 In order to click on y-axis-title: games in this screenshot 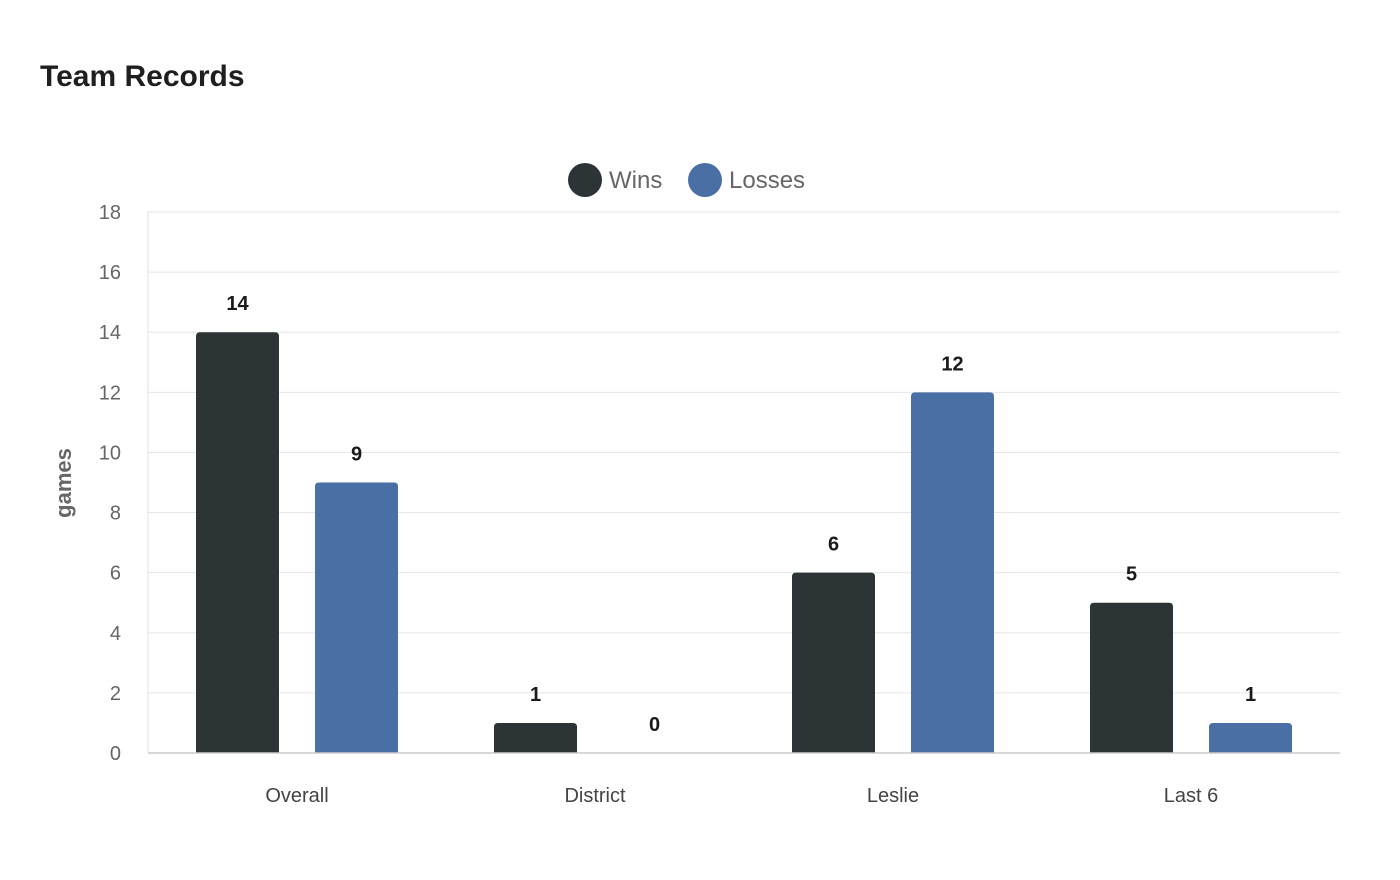, I will do `click(63, 483)`.